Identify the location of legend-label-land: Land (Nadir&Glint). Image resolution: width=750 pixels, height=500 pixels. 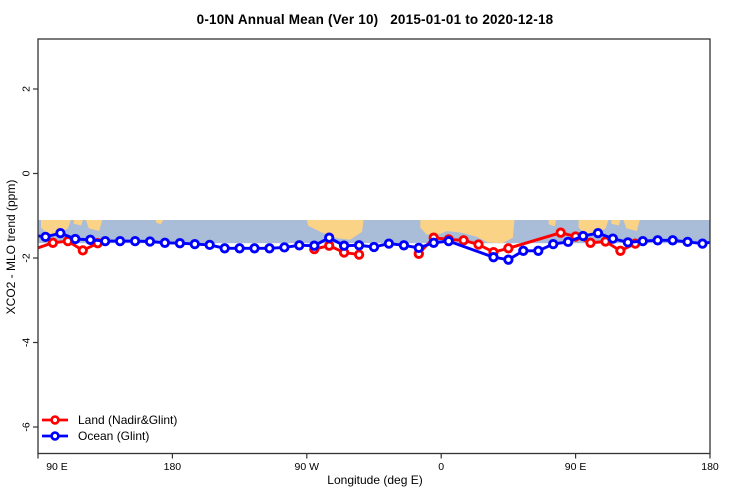
(128, 420).